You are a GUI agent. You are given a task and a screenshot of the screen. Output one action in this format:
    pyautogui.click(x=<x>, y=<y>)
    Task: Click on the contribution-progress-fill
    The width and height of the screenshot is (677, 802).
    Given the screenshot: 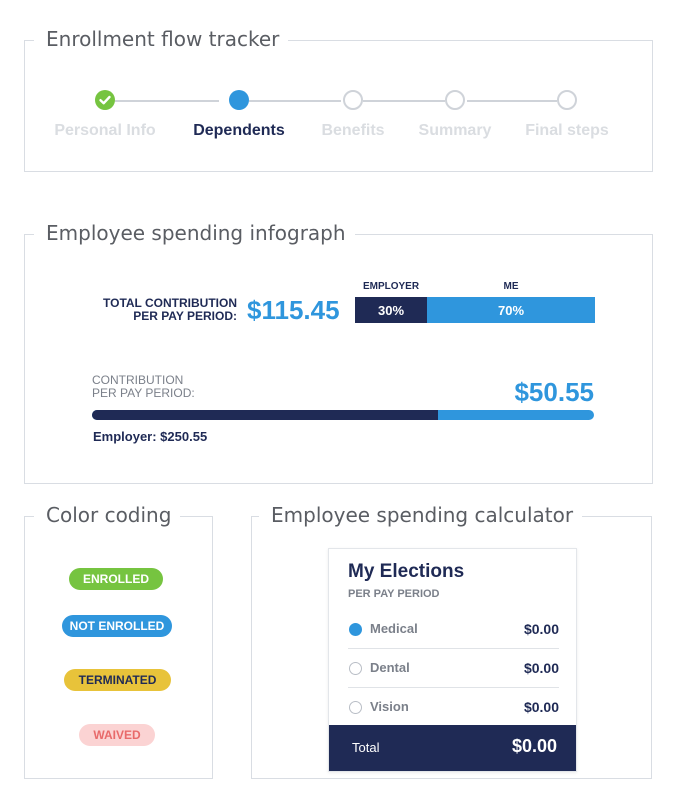 What is the action you would take?
    pyautogui.click(x=265, y=415)
    